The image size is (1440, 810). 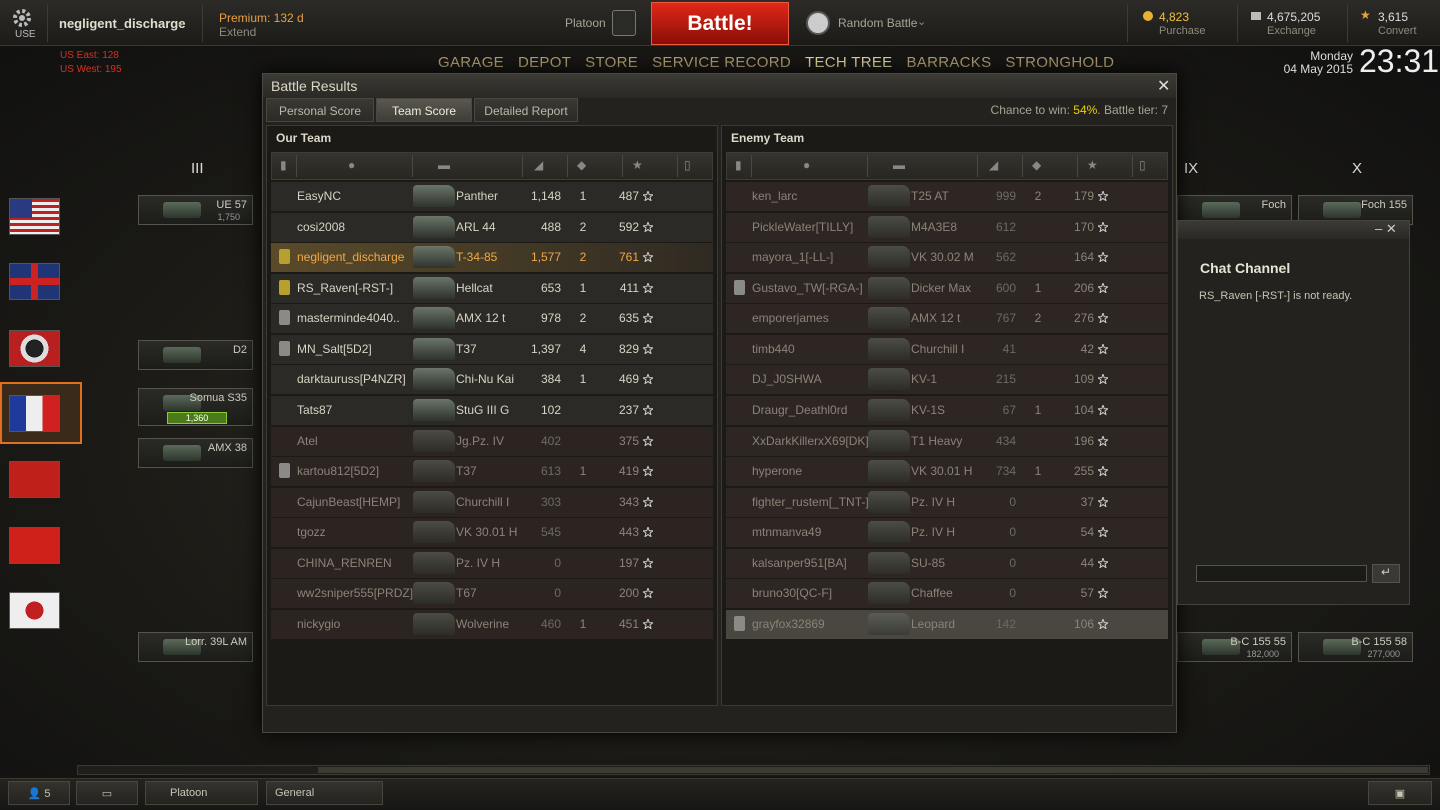 What do you see at coordinates (195, 407) in the screenshot?
I see `tech-node: Somua S35 1,360` at bounding box center [195, 407].